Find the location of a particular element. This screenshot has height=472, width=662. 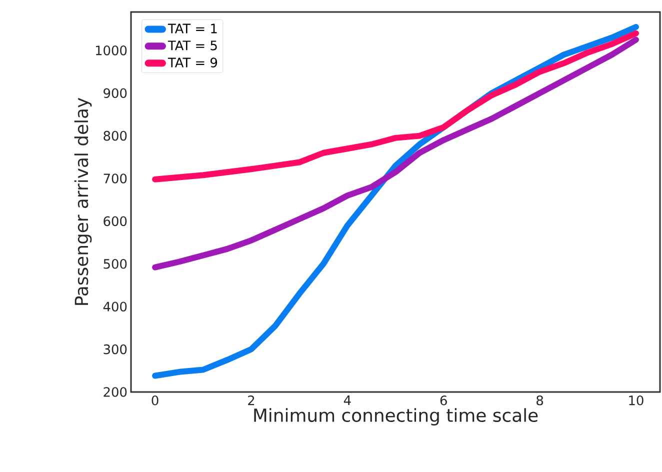

y-tick-label: 500 is located at coordinates (115, 264).